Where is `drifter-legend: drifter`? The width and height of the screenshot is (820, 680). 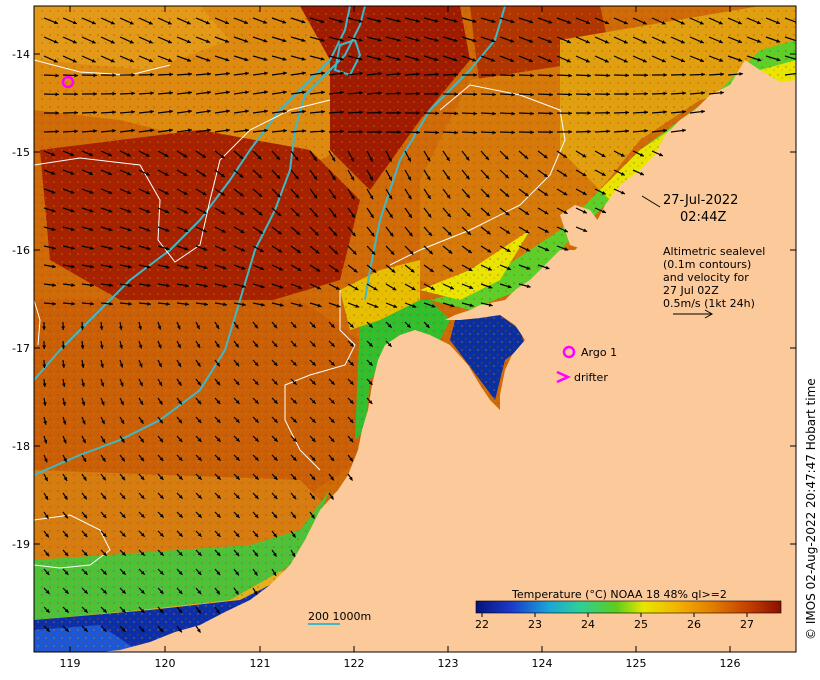
drifter-legend: drifter is located at coordinates (582, 377).